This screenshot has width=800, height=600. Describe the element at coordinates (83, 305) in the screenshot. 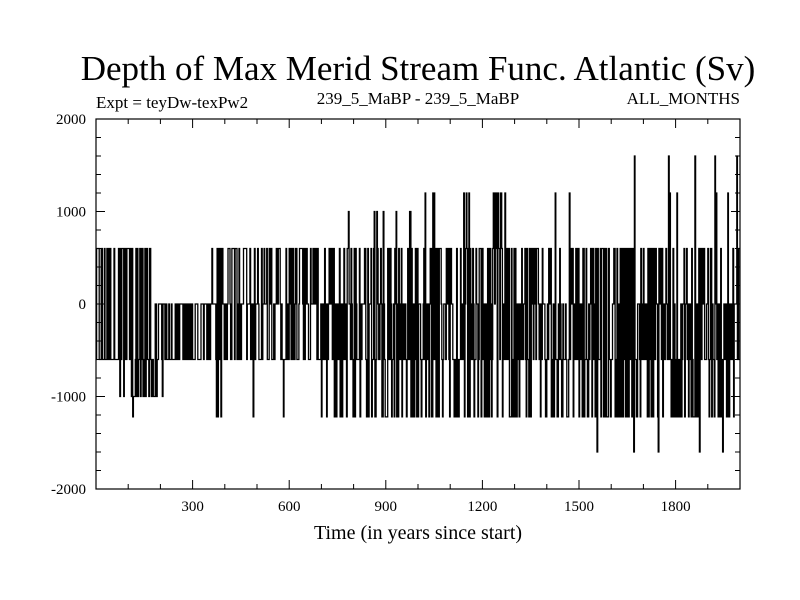

I see `y-tick-label: 0` at that location.